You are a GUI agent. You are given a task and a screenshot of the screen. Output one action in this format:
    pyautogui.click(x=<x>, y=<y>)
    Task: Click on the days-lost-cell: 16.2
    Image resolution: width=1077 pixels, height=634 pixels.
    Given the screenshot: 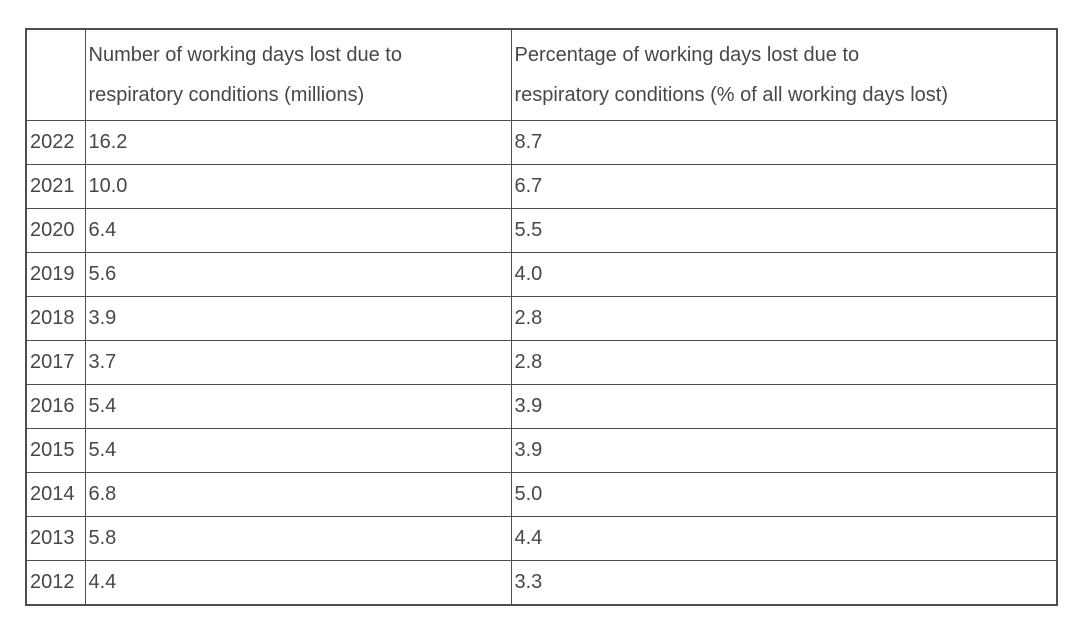 What is the action you would take?
    pyautogui.click(x=298, y=142)
    